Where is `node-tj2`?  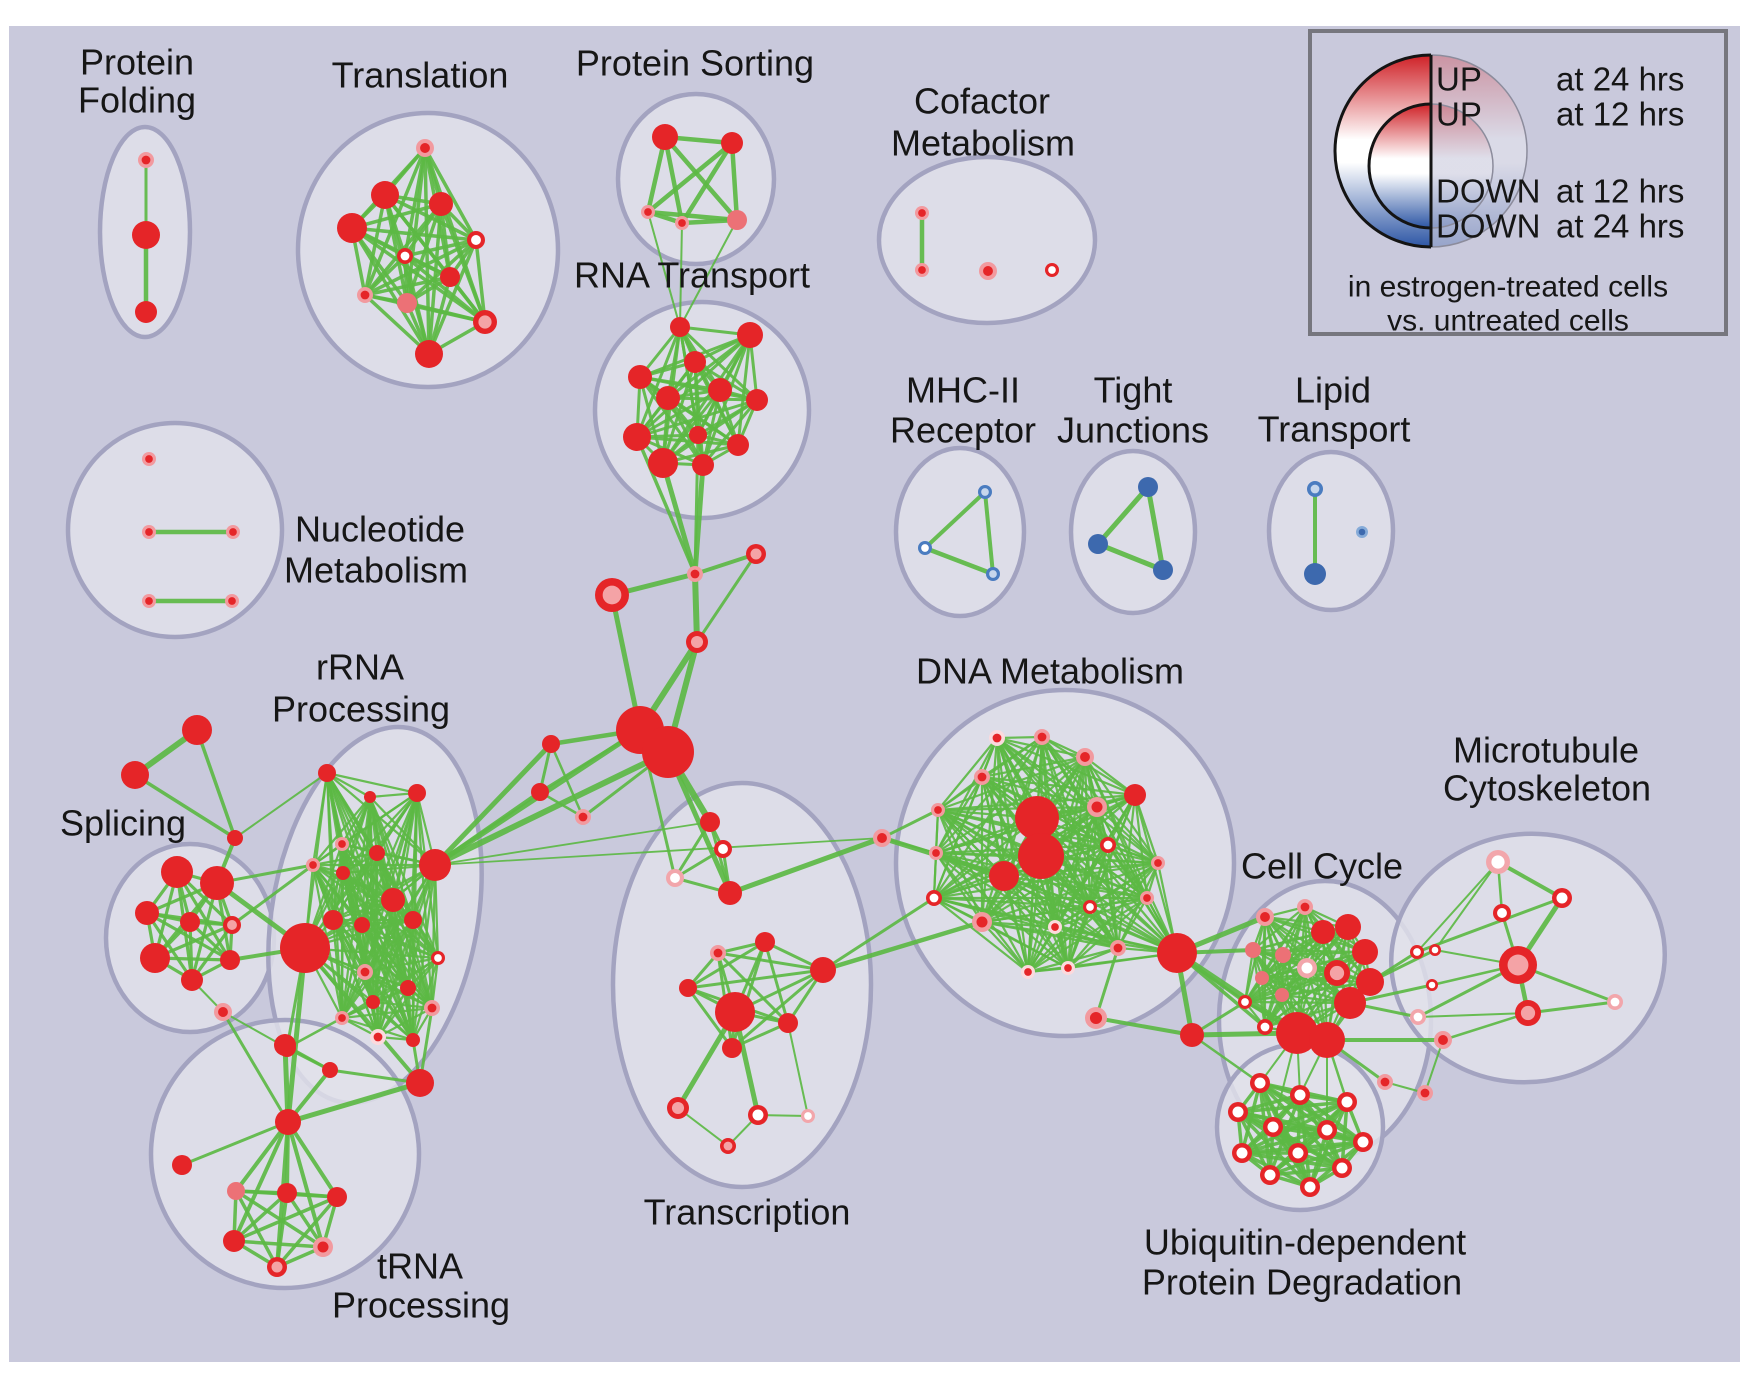
node-tj2 is located at coordinates (1098, 544).